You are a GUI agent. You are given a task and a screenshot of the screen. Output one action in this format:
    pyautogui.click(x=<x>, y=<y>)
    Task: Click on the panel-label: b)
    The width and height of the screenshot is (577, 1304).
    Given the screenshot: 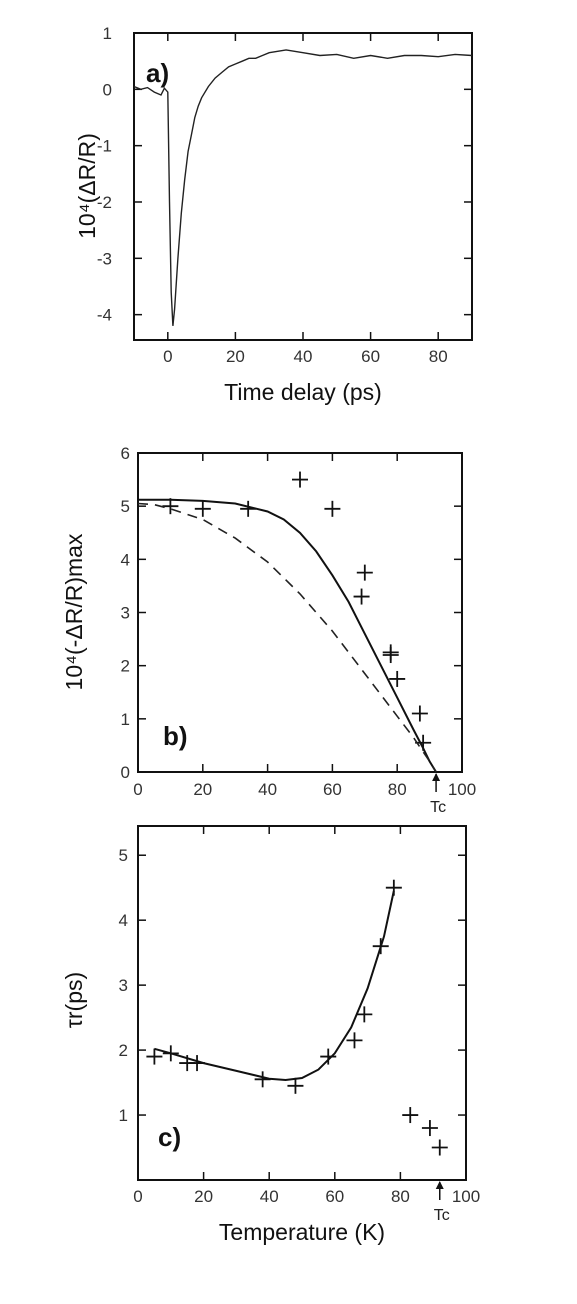 What is the action you would take?
    pyautogui.click(x=175, y=736)
    